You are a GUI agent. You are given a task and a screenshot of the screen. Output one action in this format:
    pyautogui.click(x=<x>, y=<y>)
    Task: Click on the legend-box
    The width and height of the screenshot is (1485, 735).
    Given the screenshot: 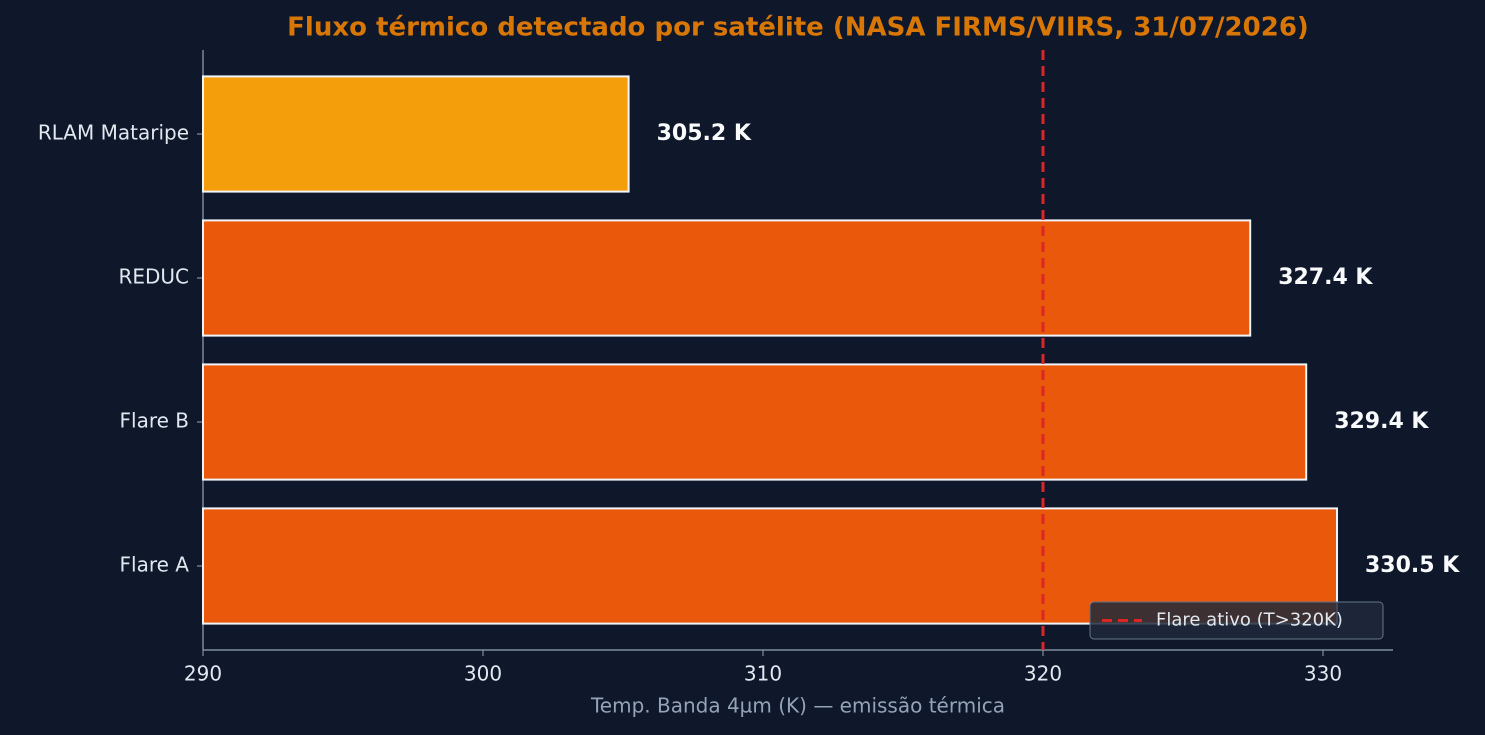 What is the action you would take?
    pyautogui.click(x=1236, y=620)
    